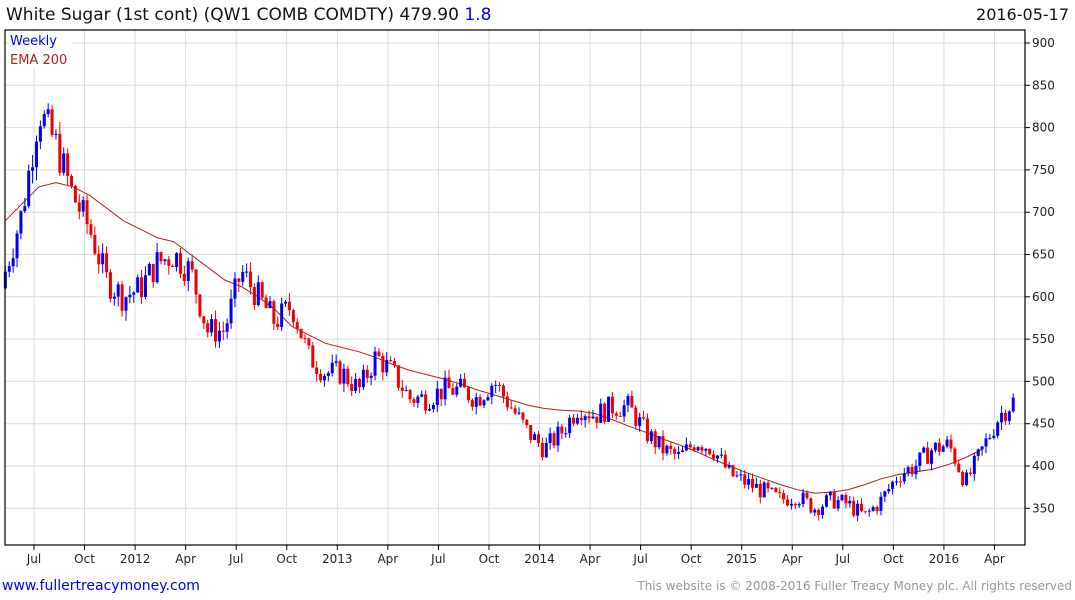 This screenshot has width=1075, height=600. Describe the element at coordinates (1043, 85) in the screenshot. I see `y-tick-label: 850` at that location.